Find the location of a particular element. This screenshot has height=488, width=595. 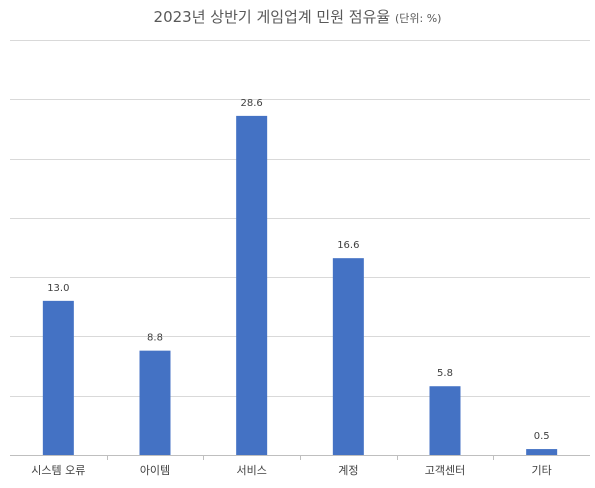

chart-title: 2023년 상반기 게임업계 민원 점유율 is located at coordinates (272, 17).